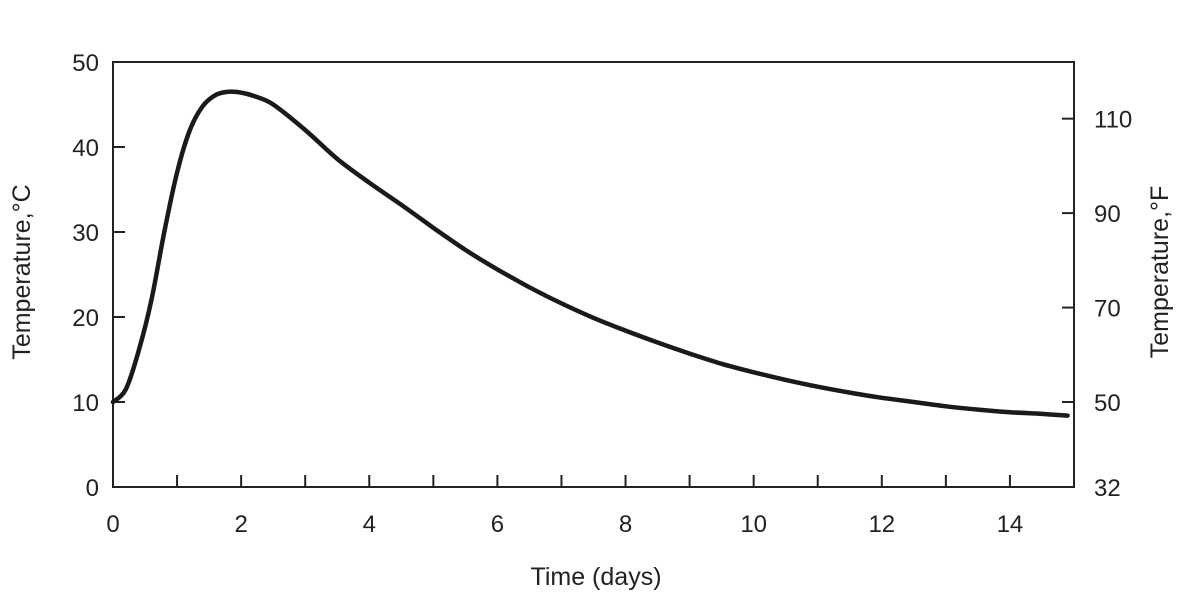 Image resolution: width=1200 pixels, height=608 pixels. I want to click on x-tick-label: 4, so click(369, 524).